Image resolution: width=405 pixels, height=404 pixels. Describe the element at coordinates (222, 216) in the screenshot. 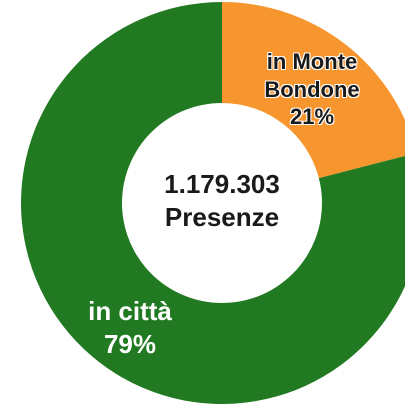

I see `total-name: Presenze` at that location.